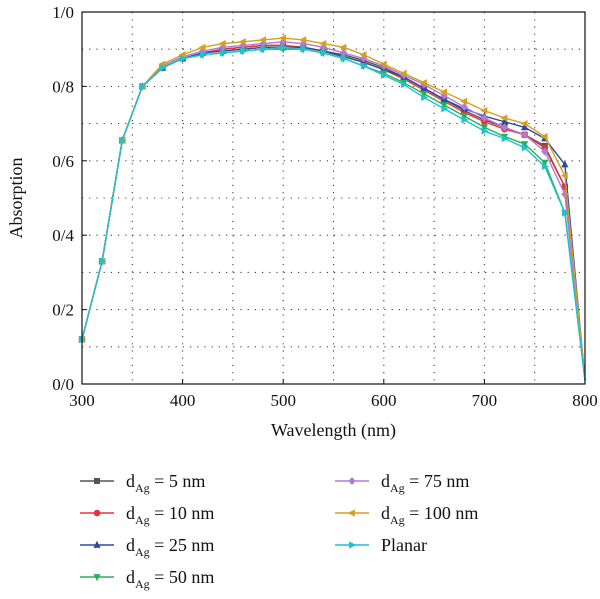 Image resolution: width=600 pixels, height=599 pixels. I want to click on legend-item: dAg = 5 nm, so click(142, 483).